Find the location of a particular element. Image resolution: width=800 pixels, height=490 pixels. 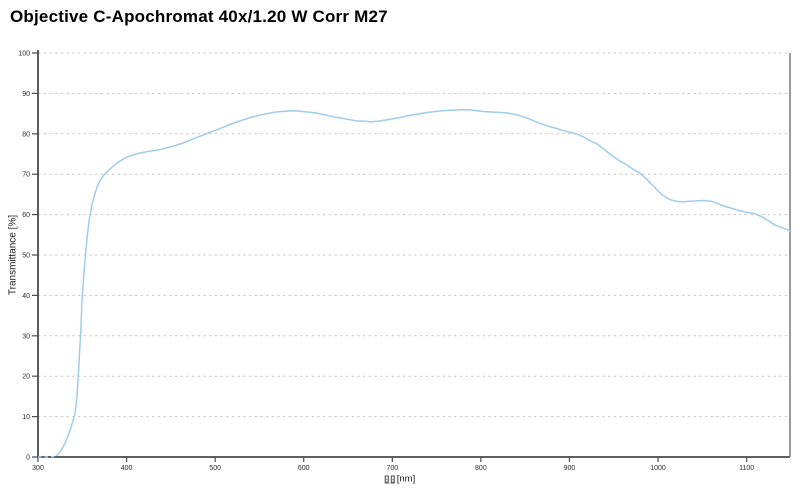

x-tick-label: 400 is located at coordinates (127, 468).